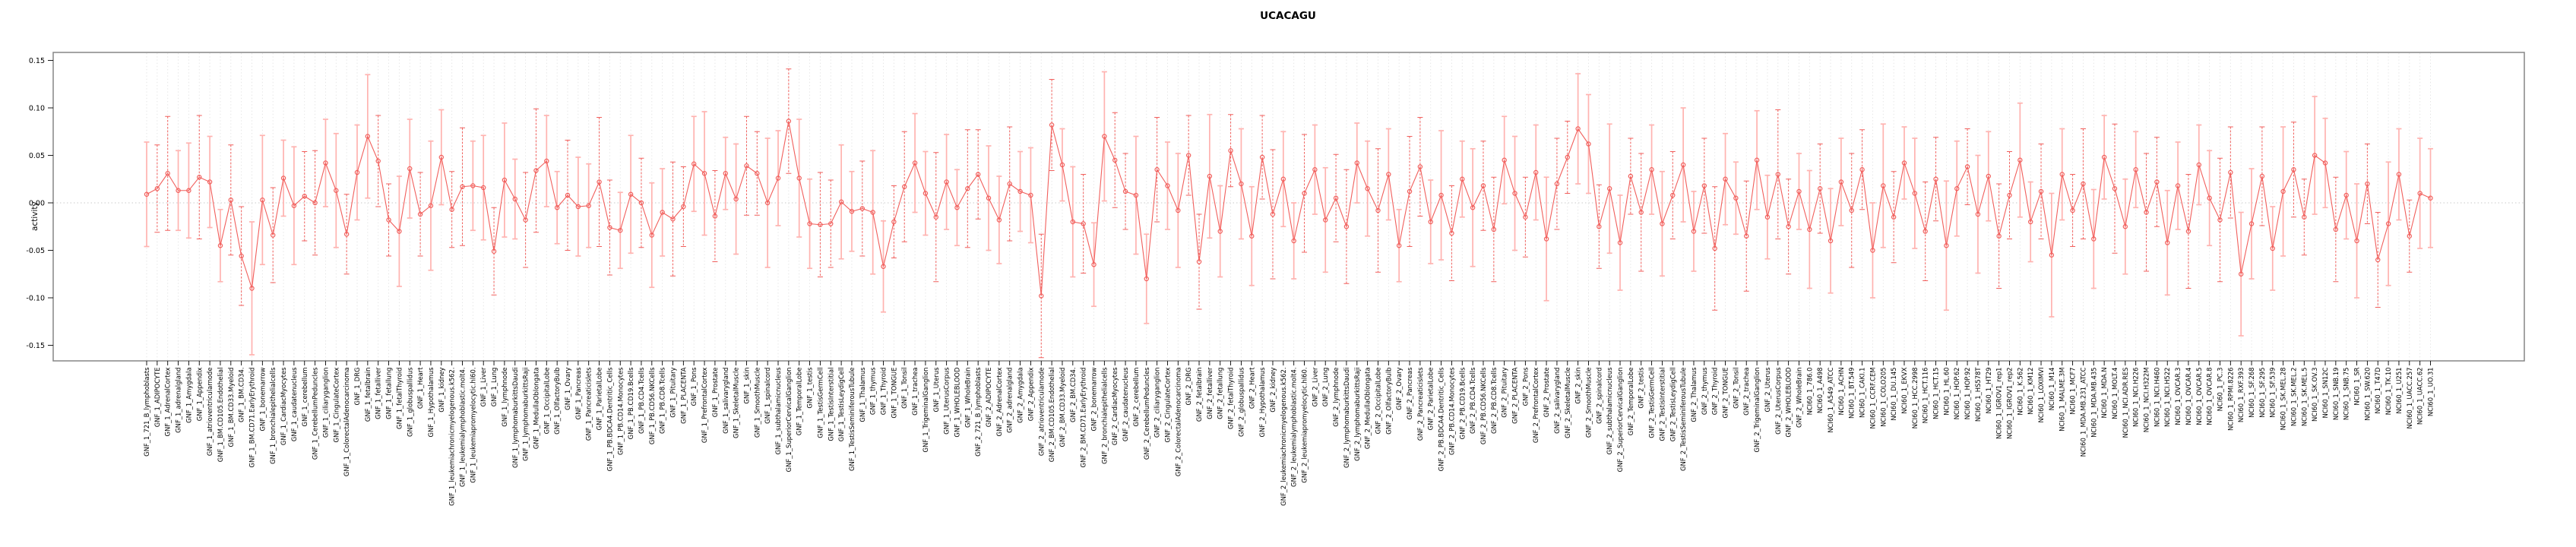  What do you see at coordinates (609, 420) in the screenshot?
I see `x-tick-label: GNF_1_PB.BDCA4.Dentritic_Cells` at bounding box center [609, 420].